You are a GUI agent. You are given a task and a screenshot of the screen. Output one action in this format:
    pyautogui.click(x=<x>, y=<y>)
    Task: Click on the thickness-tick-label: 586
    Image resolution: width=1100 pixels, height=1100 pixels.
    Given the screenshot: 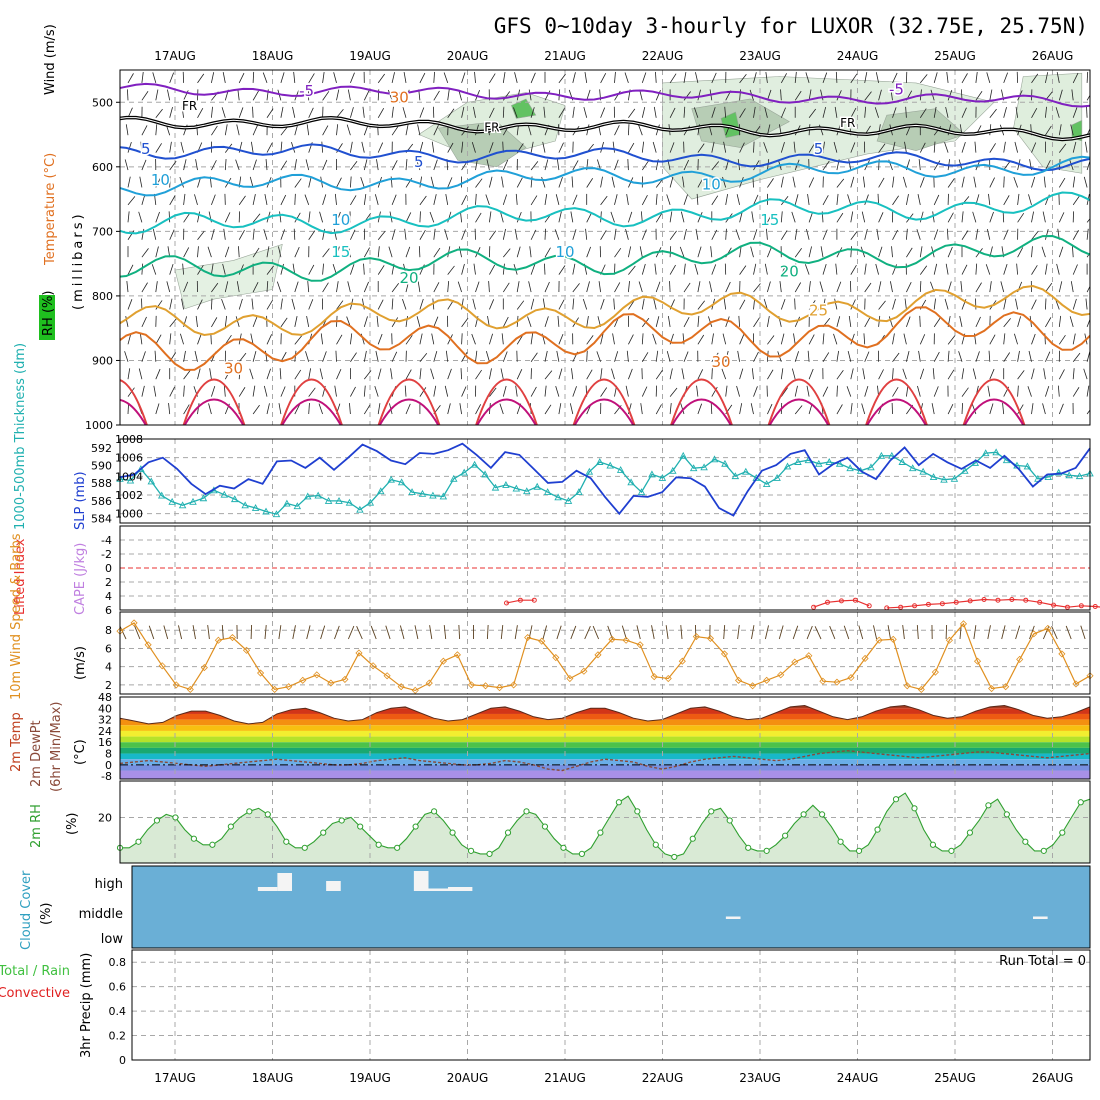 What is the action you would take?
    pyautogui.click(x=101, y=501)
    